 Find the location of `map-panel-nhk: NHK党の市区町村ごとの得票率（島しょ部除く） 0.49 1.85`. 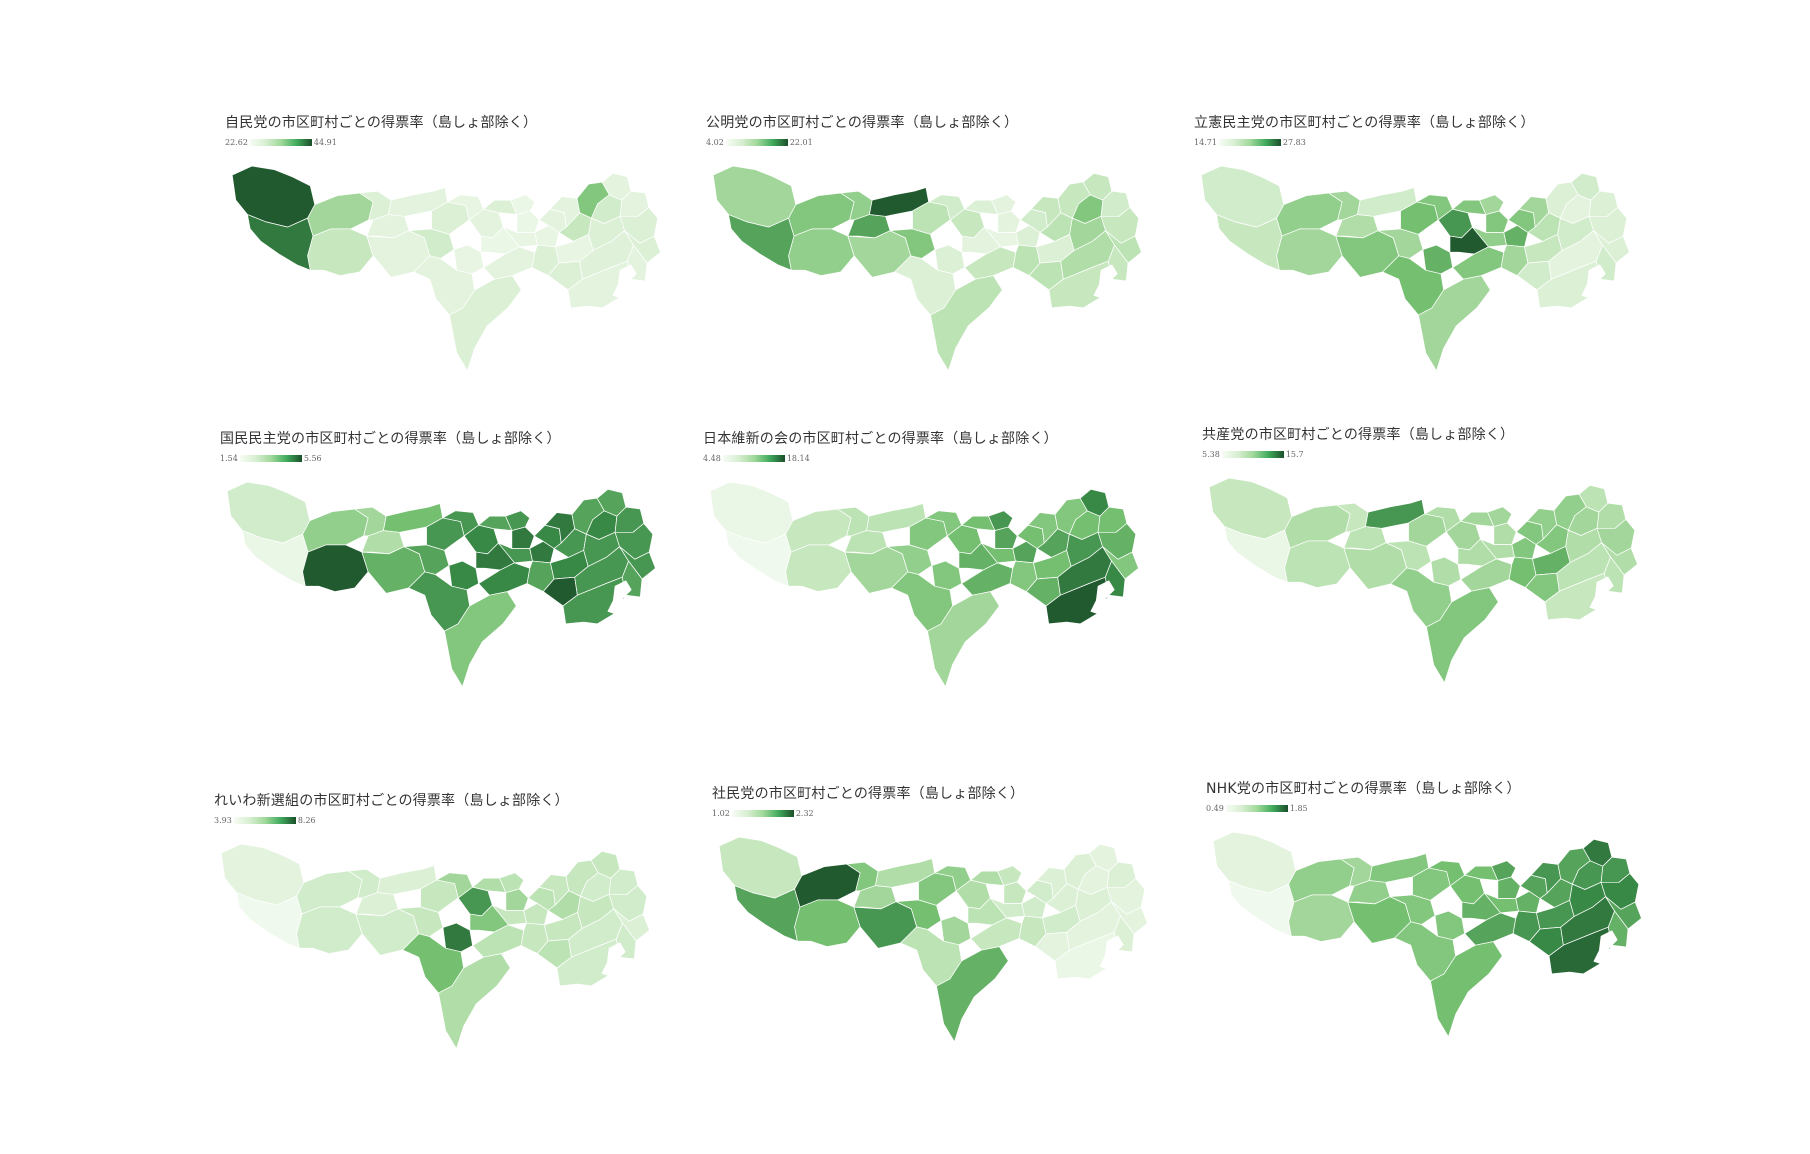

map-panel-nhk: NHK党の市区町村ごとの得票率（島しょ部除く） 0.49 1.85 is located at coordinates (1436, 928).